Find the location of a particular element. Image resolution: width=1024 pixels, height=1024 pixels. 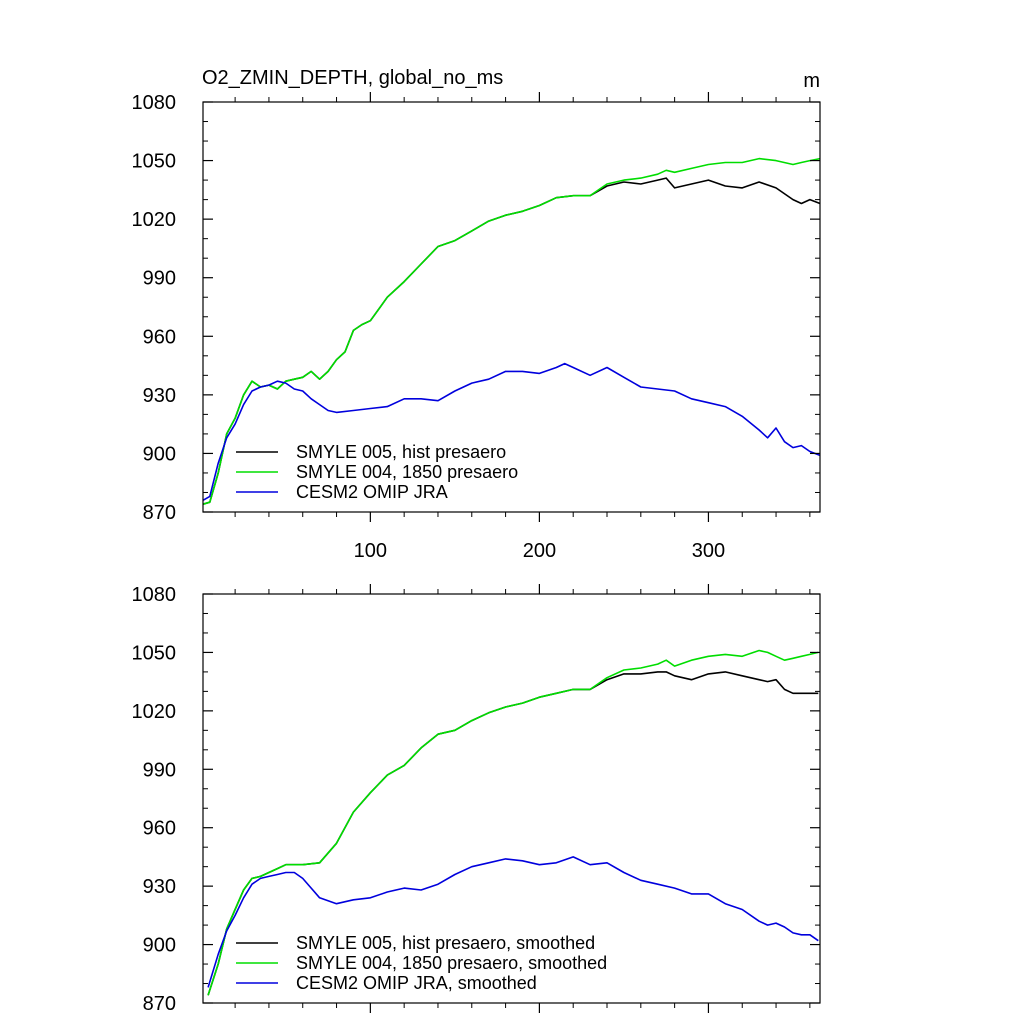

legend-entry: SMYLE 004, 1850 presaero is located at coordinates (407, 472).